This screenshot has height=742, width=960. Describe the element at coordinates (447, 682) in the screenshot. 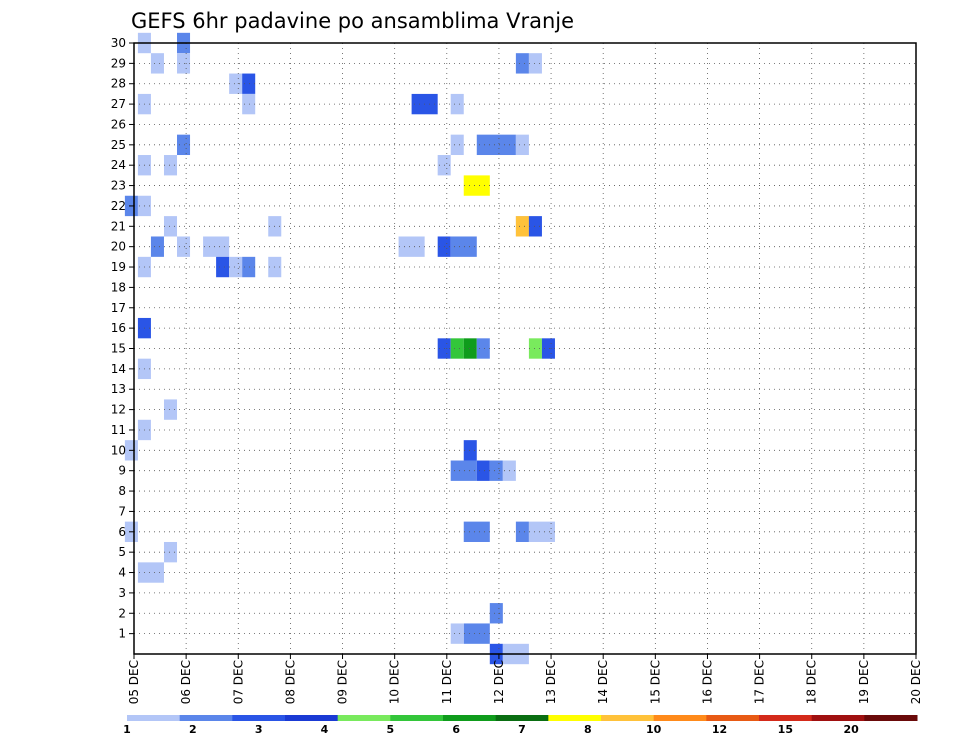

I see `x-tick-label: 11 DEC` at that location.